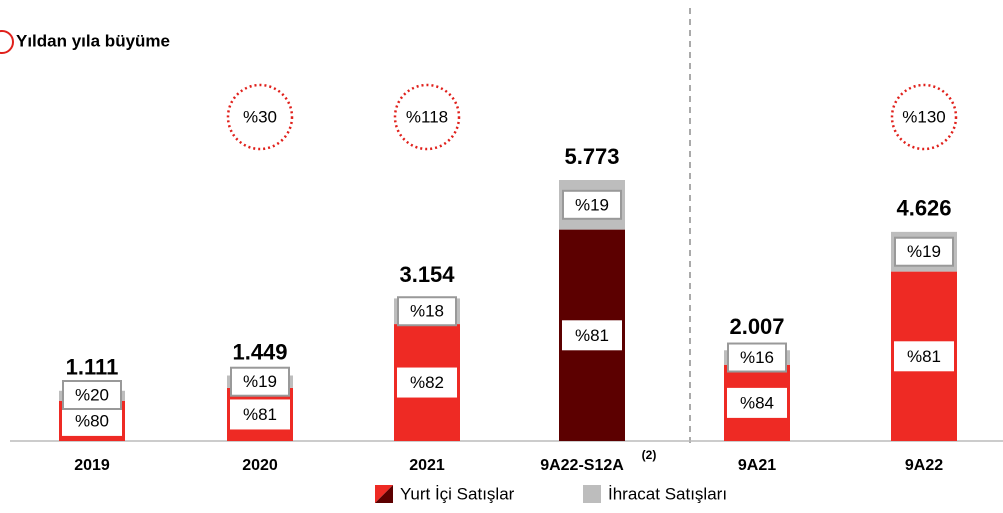 This screenshot has width=1003, height=513. Describe the element at coordinates (551, 493) in the screenshot. I see `legend: Yurt İçi Satışlar İhracat Satışları` at that location.